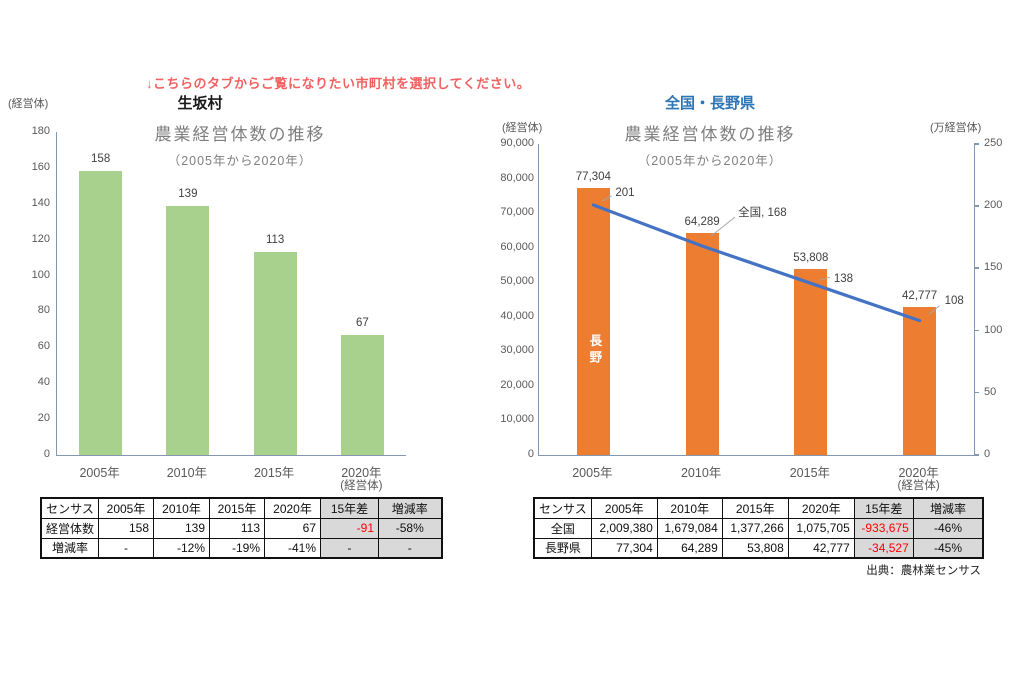 Image resolution: width=1022 pixels, height=681 pixels. Describe the element at coordinates (200, 103) in the screenshot. I see `ikusaka-region-title: 生坂村` at that location.